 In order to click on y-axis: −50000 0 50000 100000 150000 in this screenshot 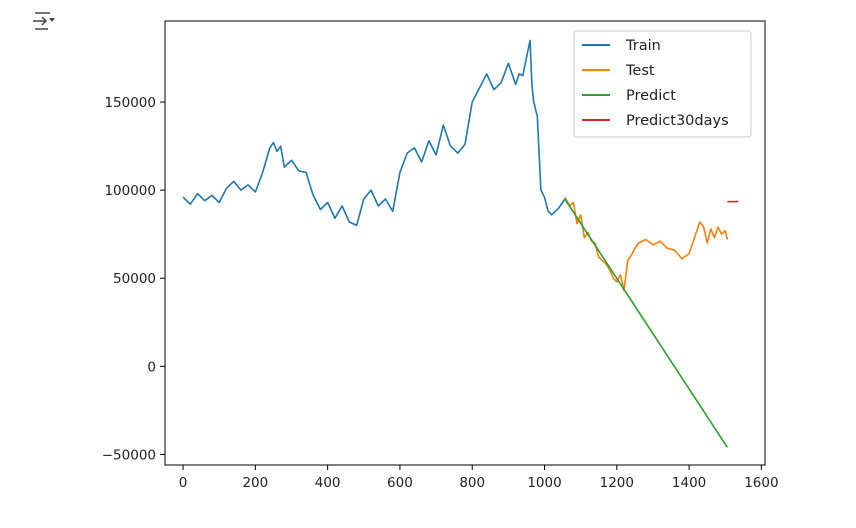, I will do `click(133, 279)`.